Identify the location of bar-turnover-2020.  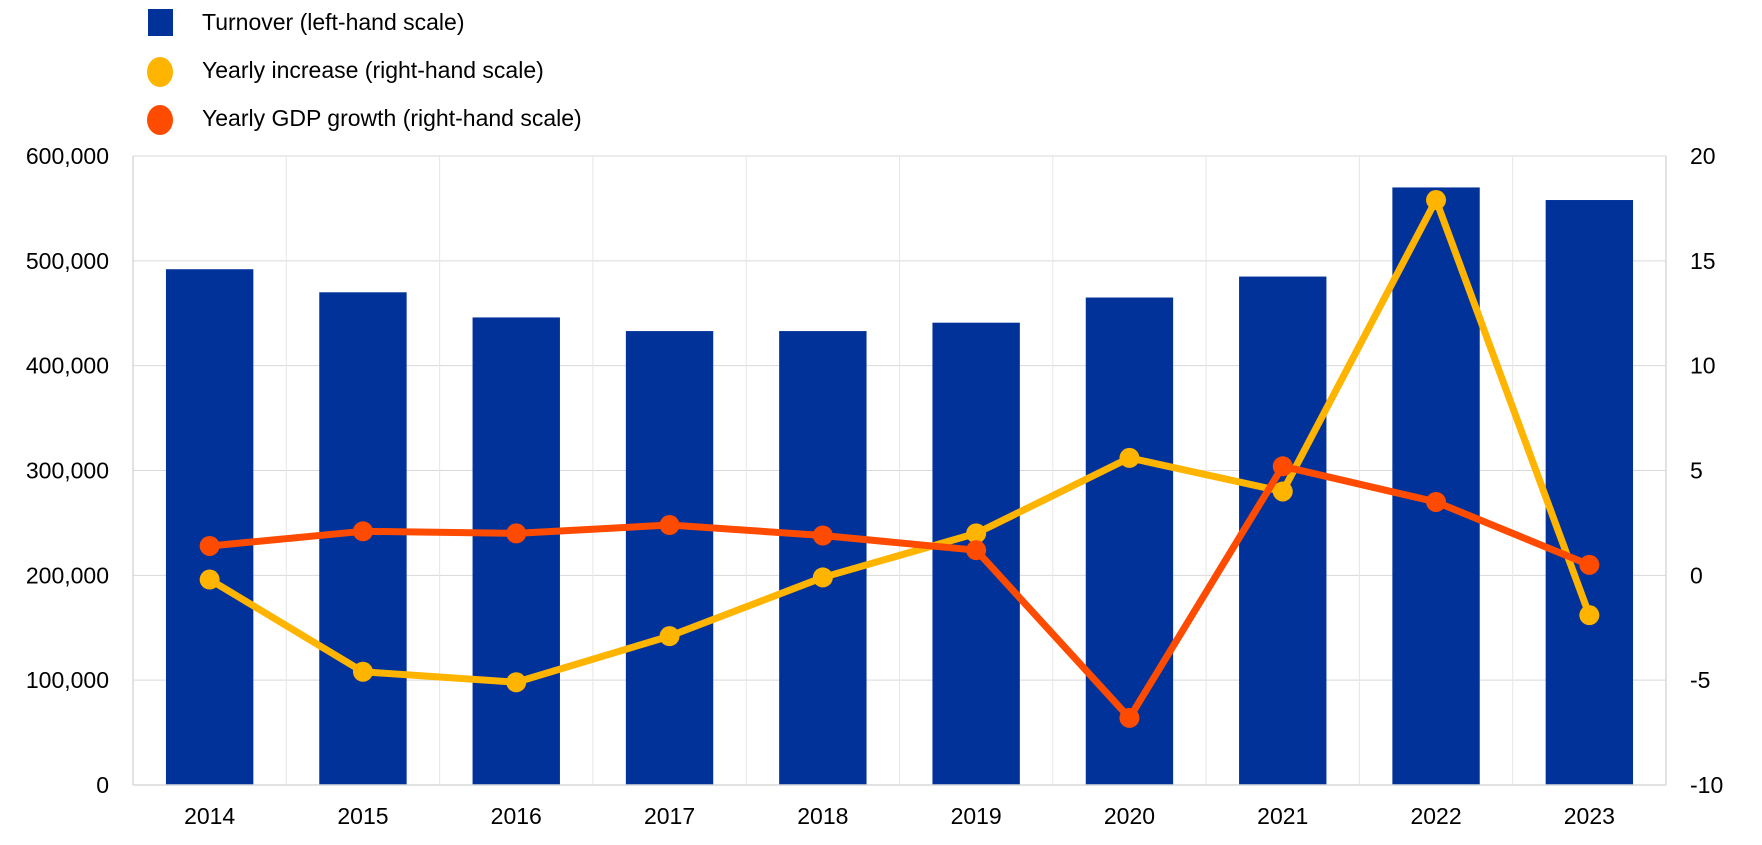
(1129, 541).